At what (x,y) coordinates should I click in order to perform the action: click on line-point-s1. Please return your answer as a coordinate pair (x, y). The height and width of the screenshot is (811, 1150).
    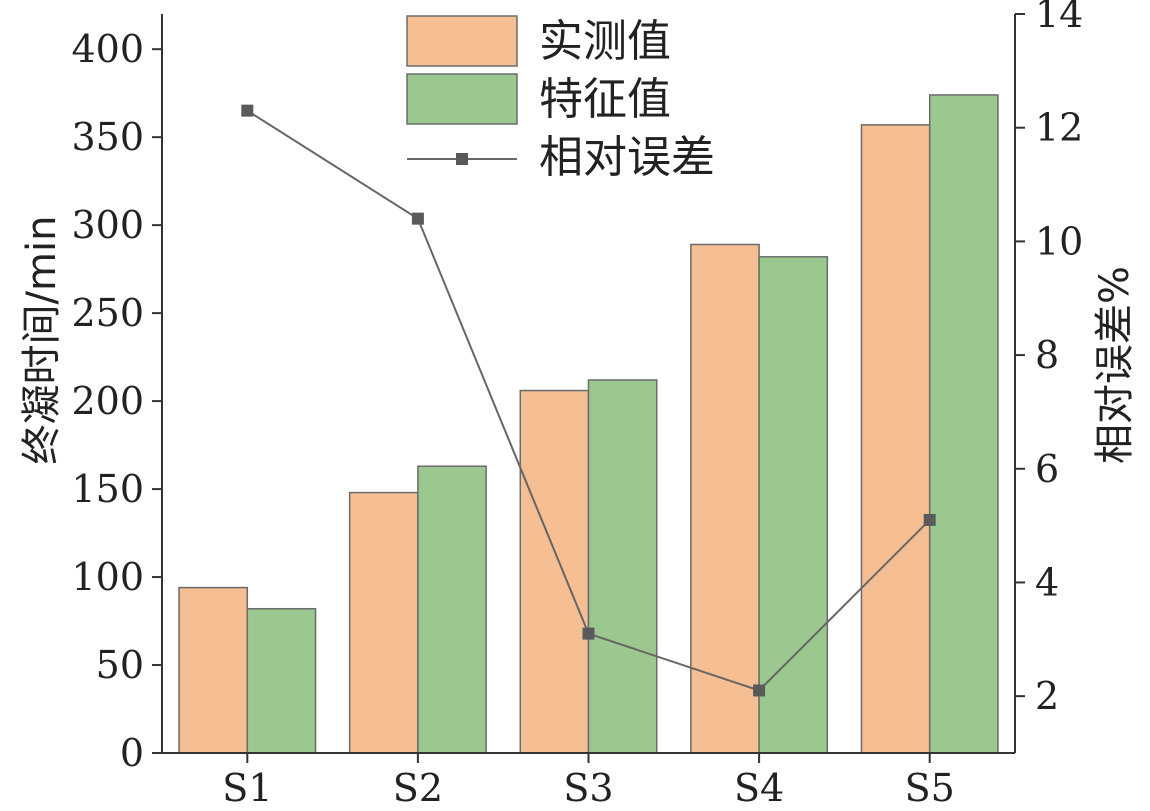
    Looking at the image, I should click on (247, 110).